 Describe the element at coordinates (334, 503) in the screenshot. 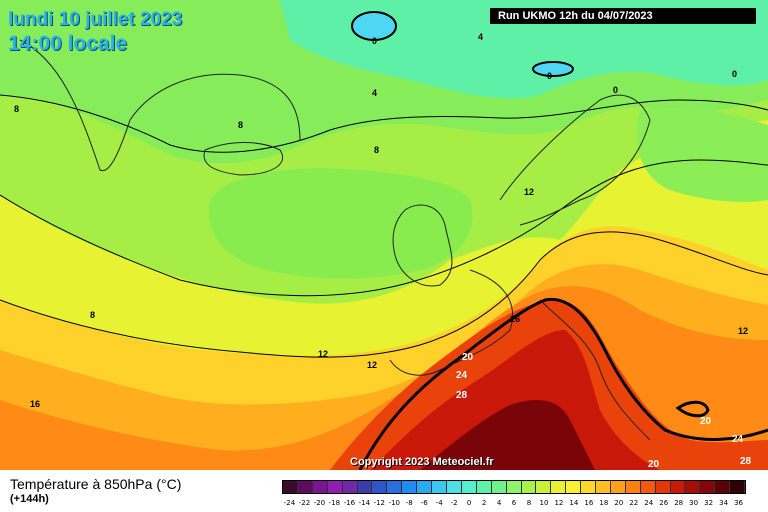

I see `scale-label: -18` at that location.